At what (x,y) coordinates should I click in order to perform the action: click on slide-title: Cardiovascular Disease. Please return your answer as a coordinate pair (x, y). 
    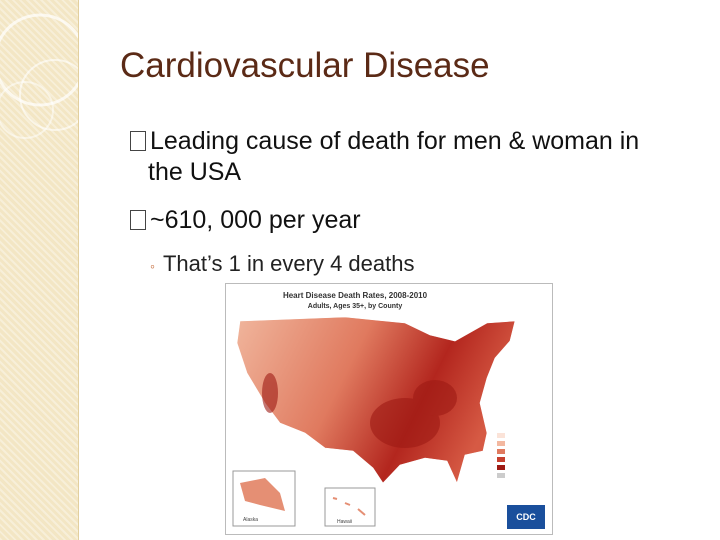
    Looking at the image, I should click on (305, 65).